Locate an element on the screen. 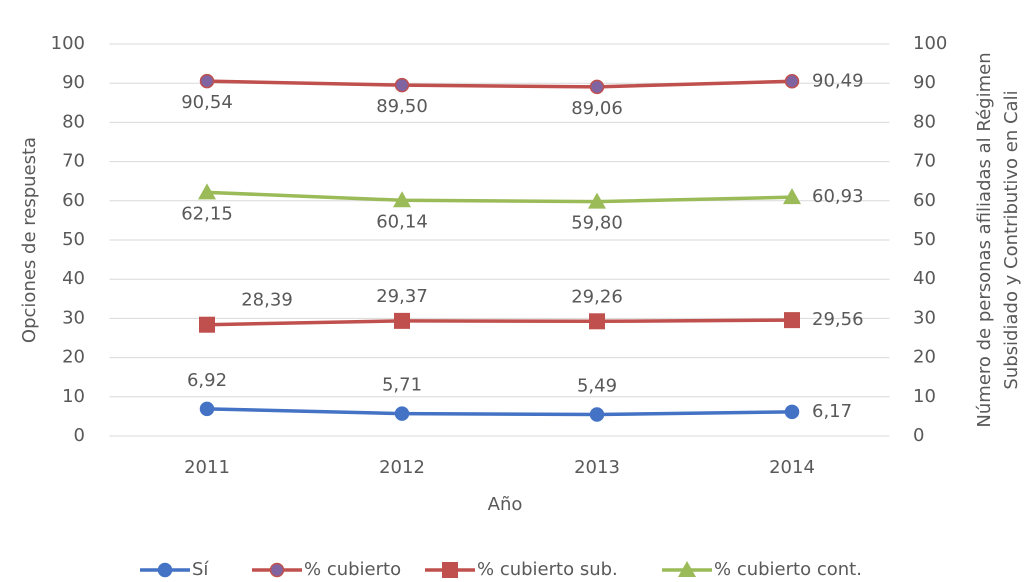  y-tick-label: 100 is located at coordinates (68, 43).